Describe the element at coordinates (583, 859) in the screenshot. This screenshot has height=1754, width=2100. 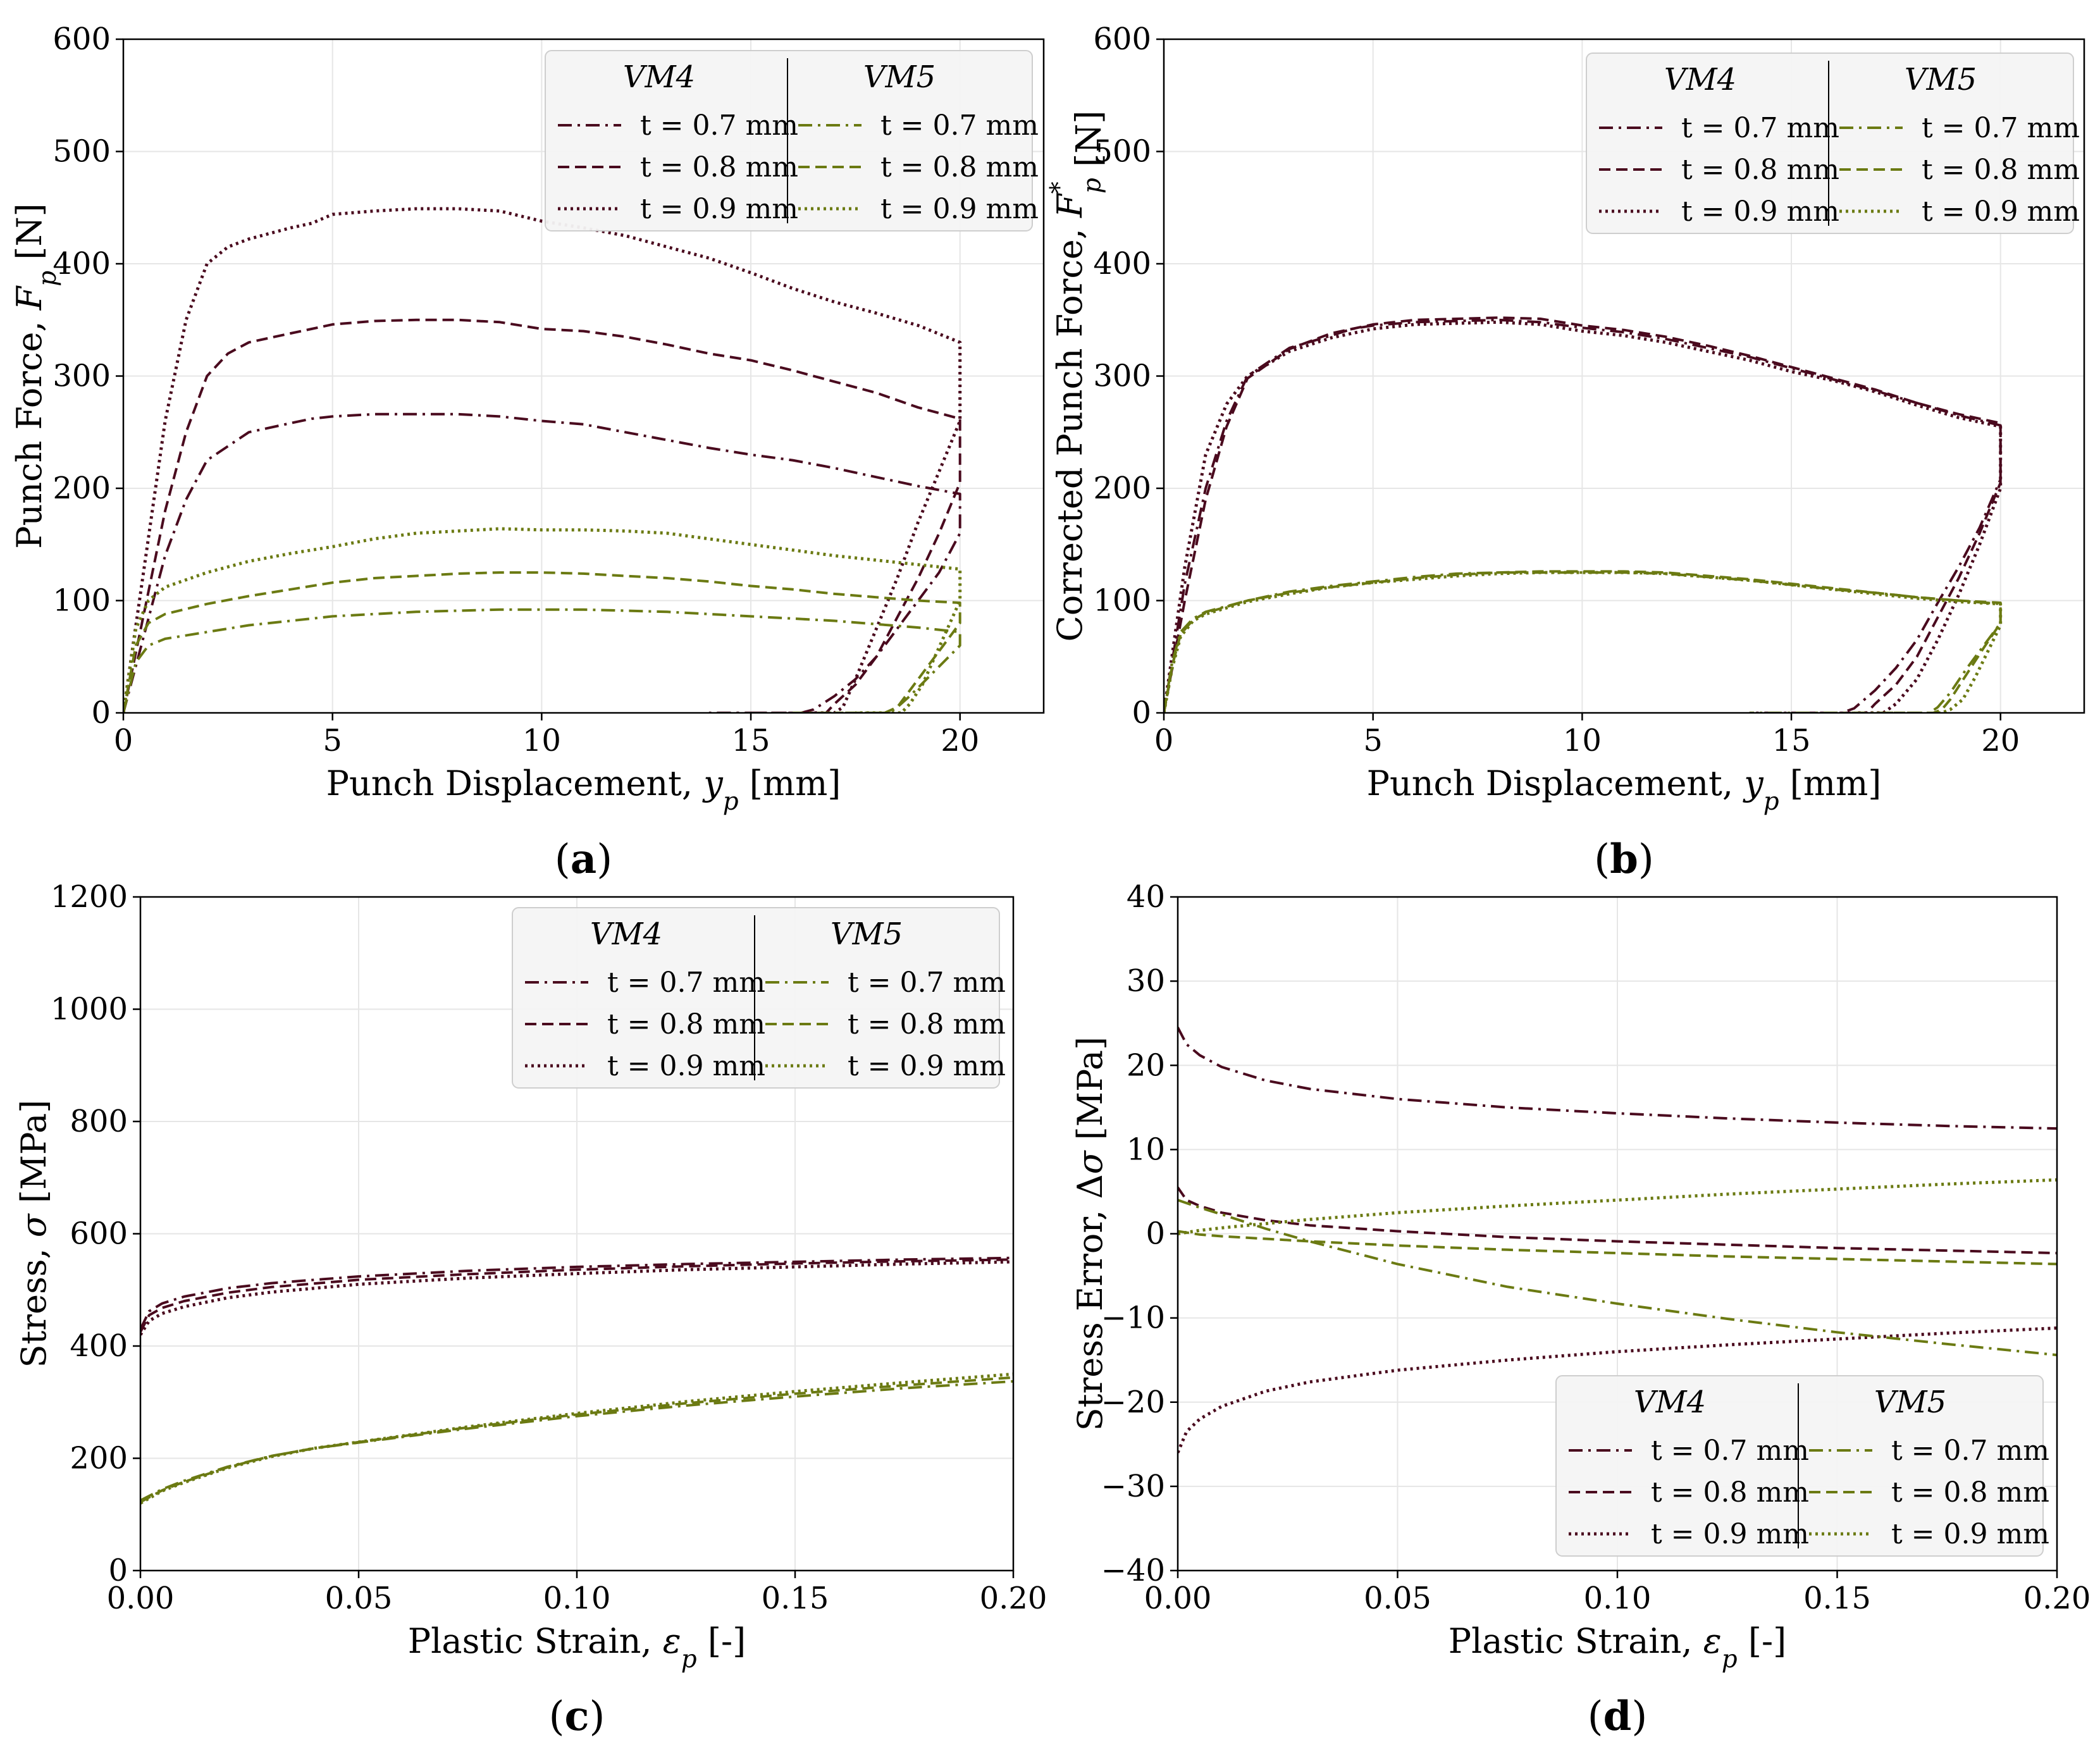
I see `panel-label: (a)` at that location.